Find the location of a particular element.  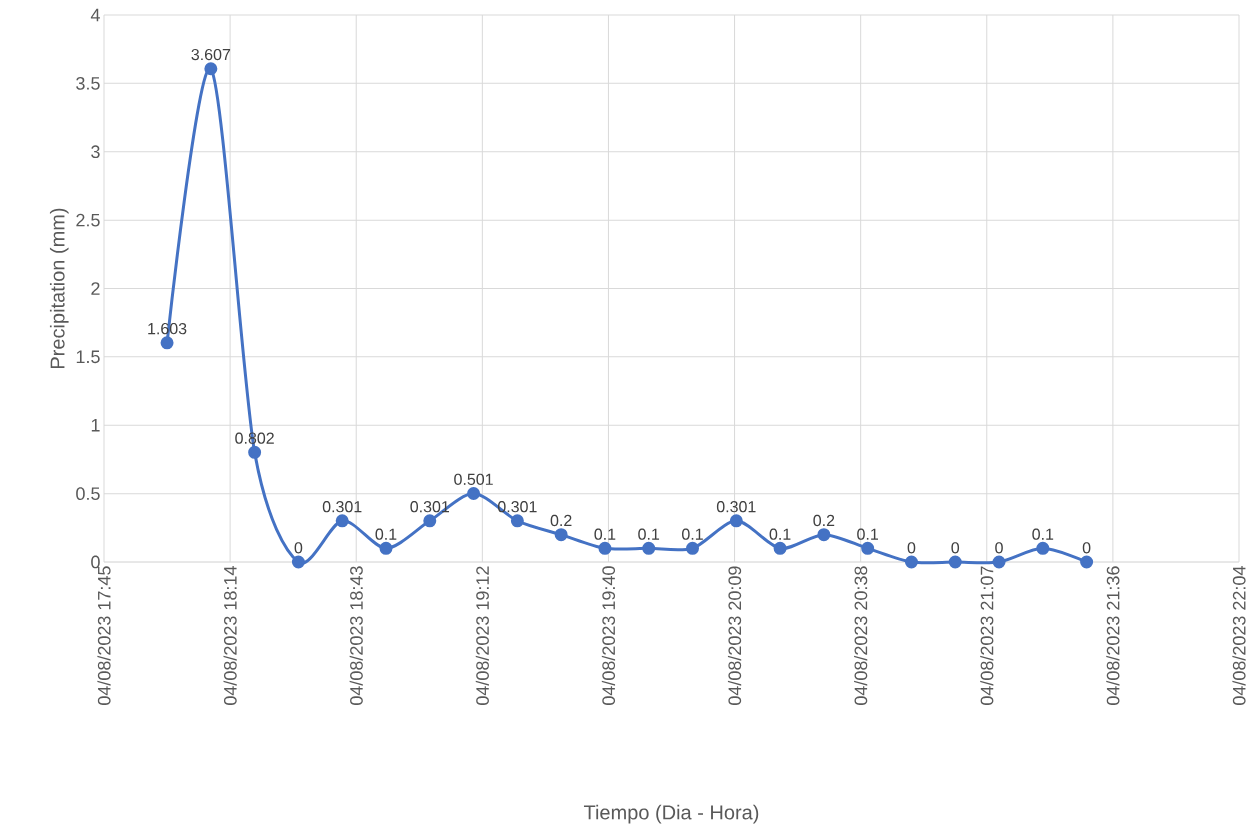

data-label: 0.501 is located at coordinates (473, 479).